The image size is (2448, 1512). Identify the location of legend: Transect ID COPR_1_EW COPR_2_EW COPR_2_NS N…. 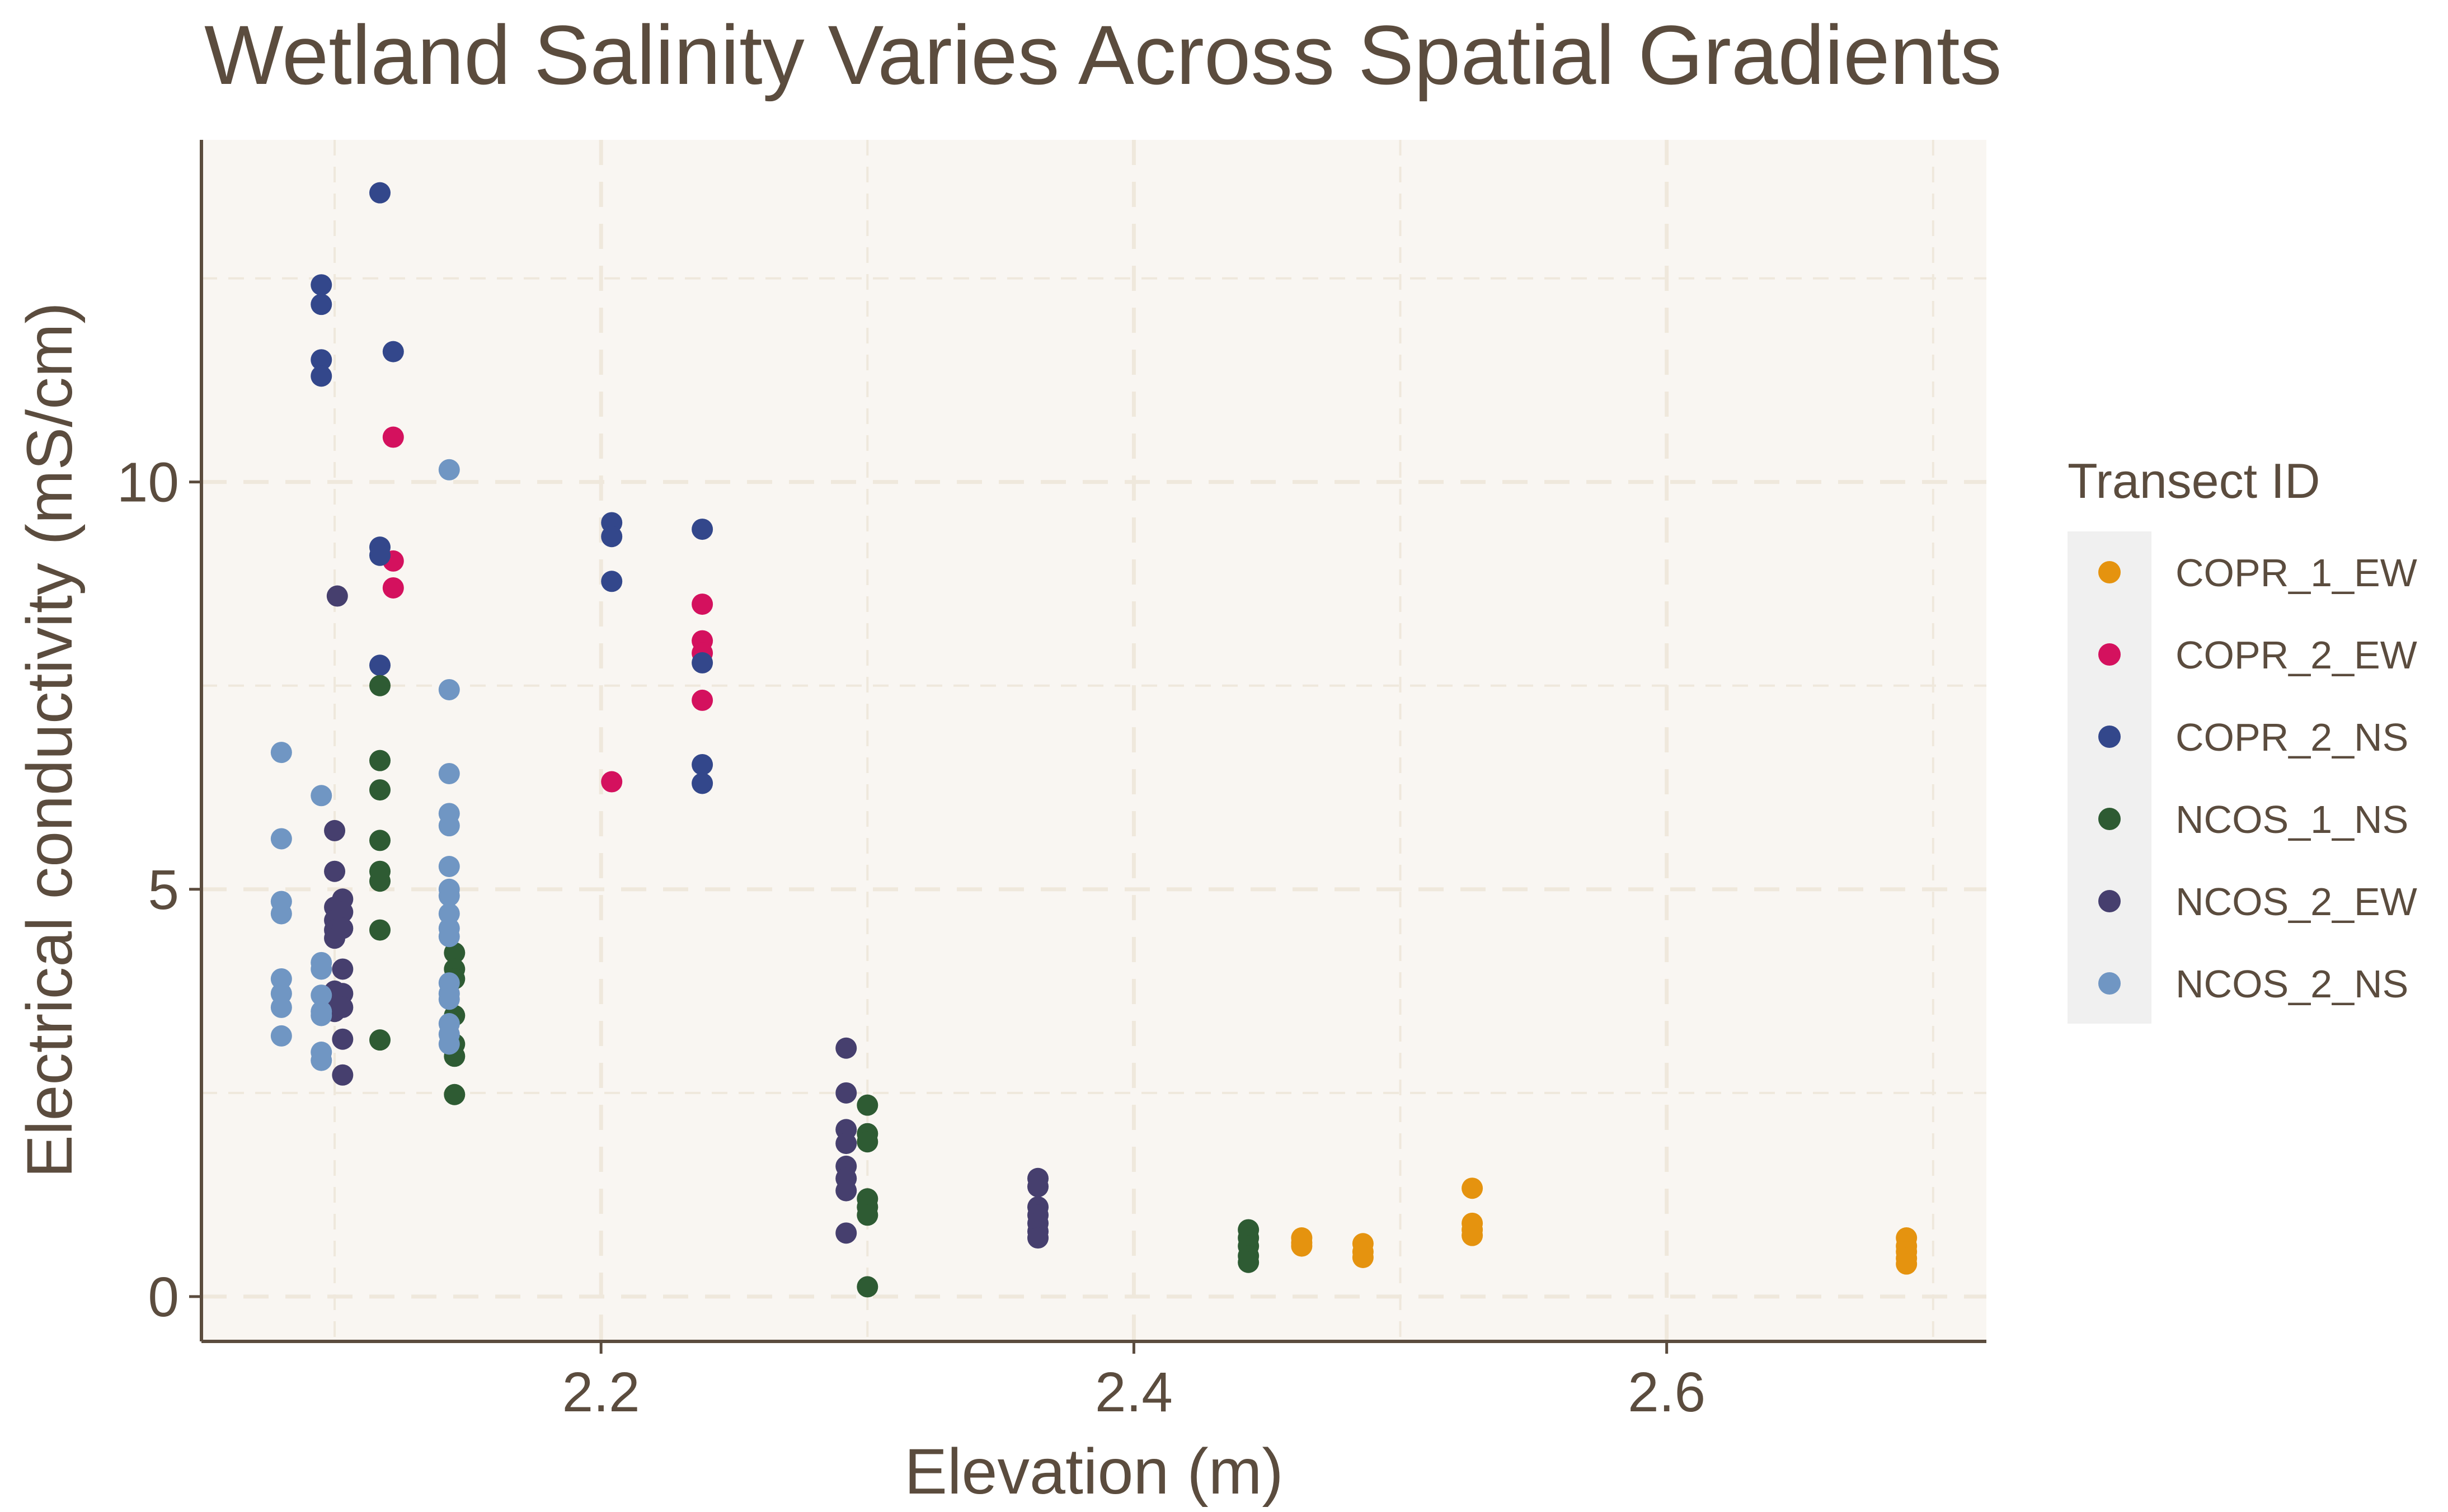
(2242, 738).